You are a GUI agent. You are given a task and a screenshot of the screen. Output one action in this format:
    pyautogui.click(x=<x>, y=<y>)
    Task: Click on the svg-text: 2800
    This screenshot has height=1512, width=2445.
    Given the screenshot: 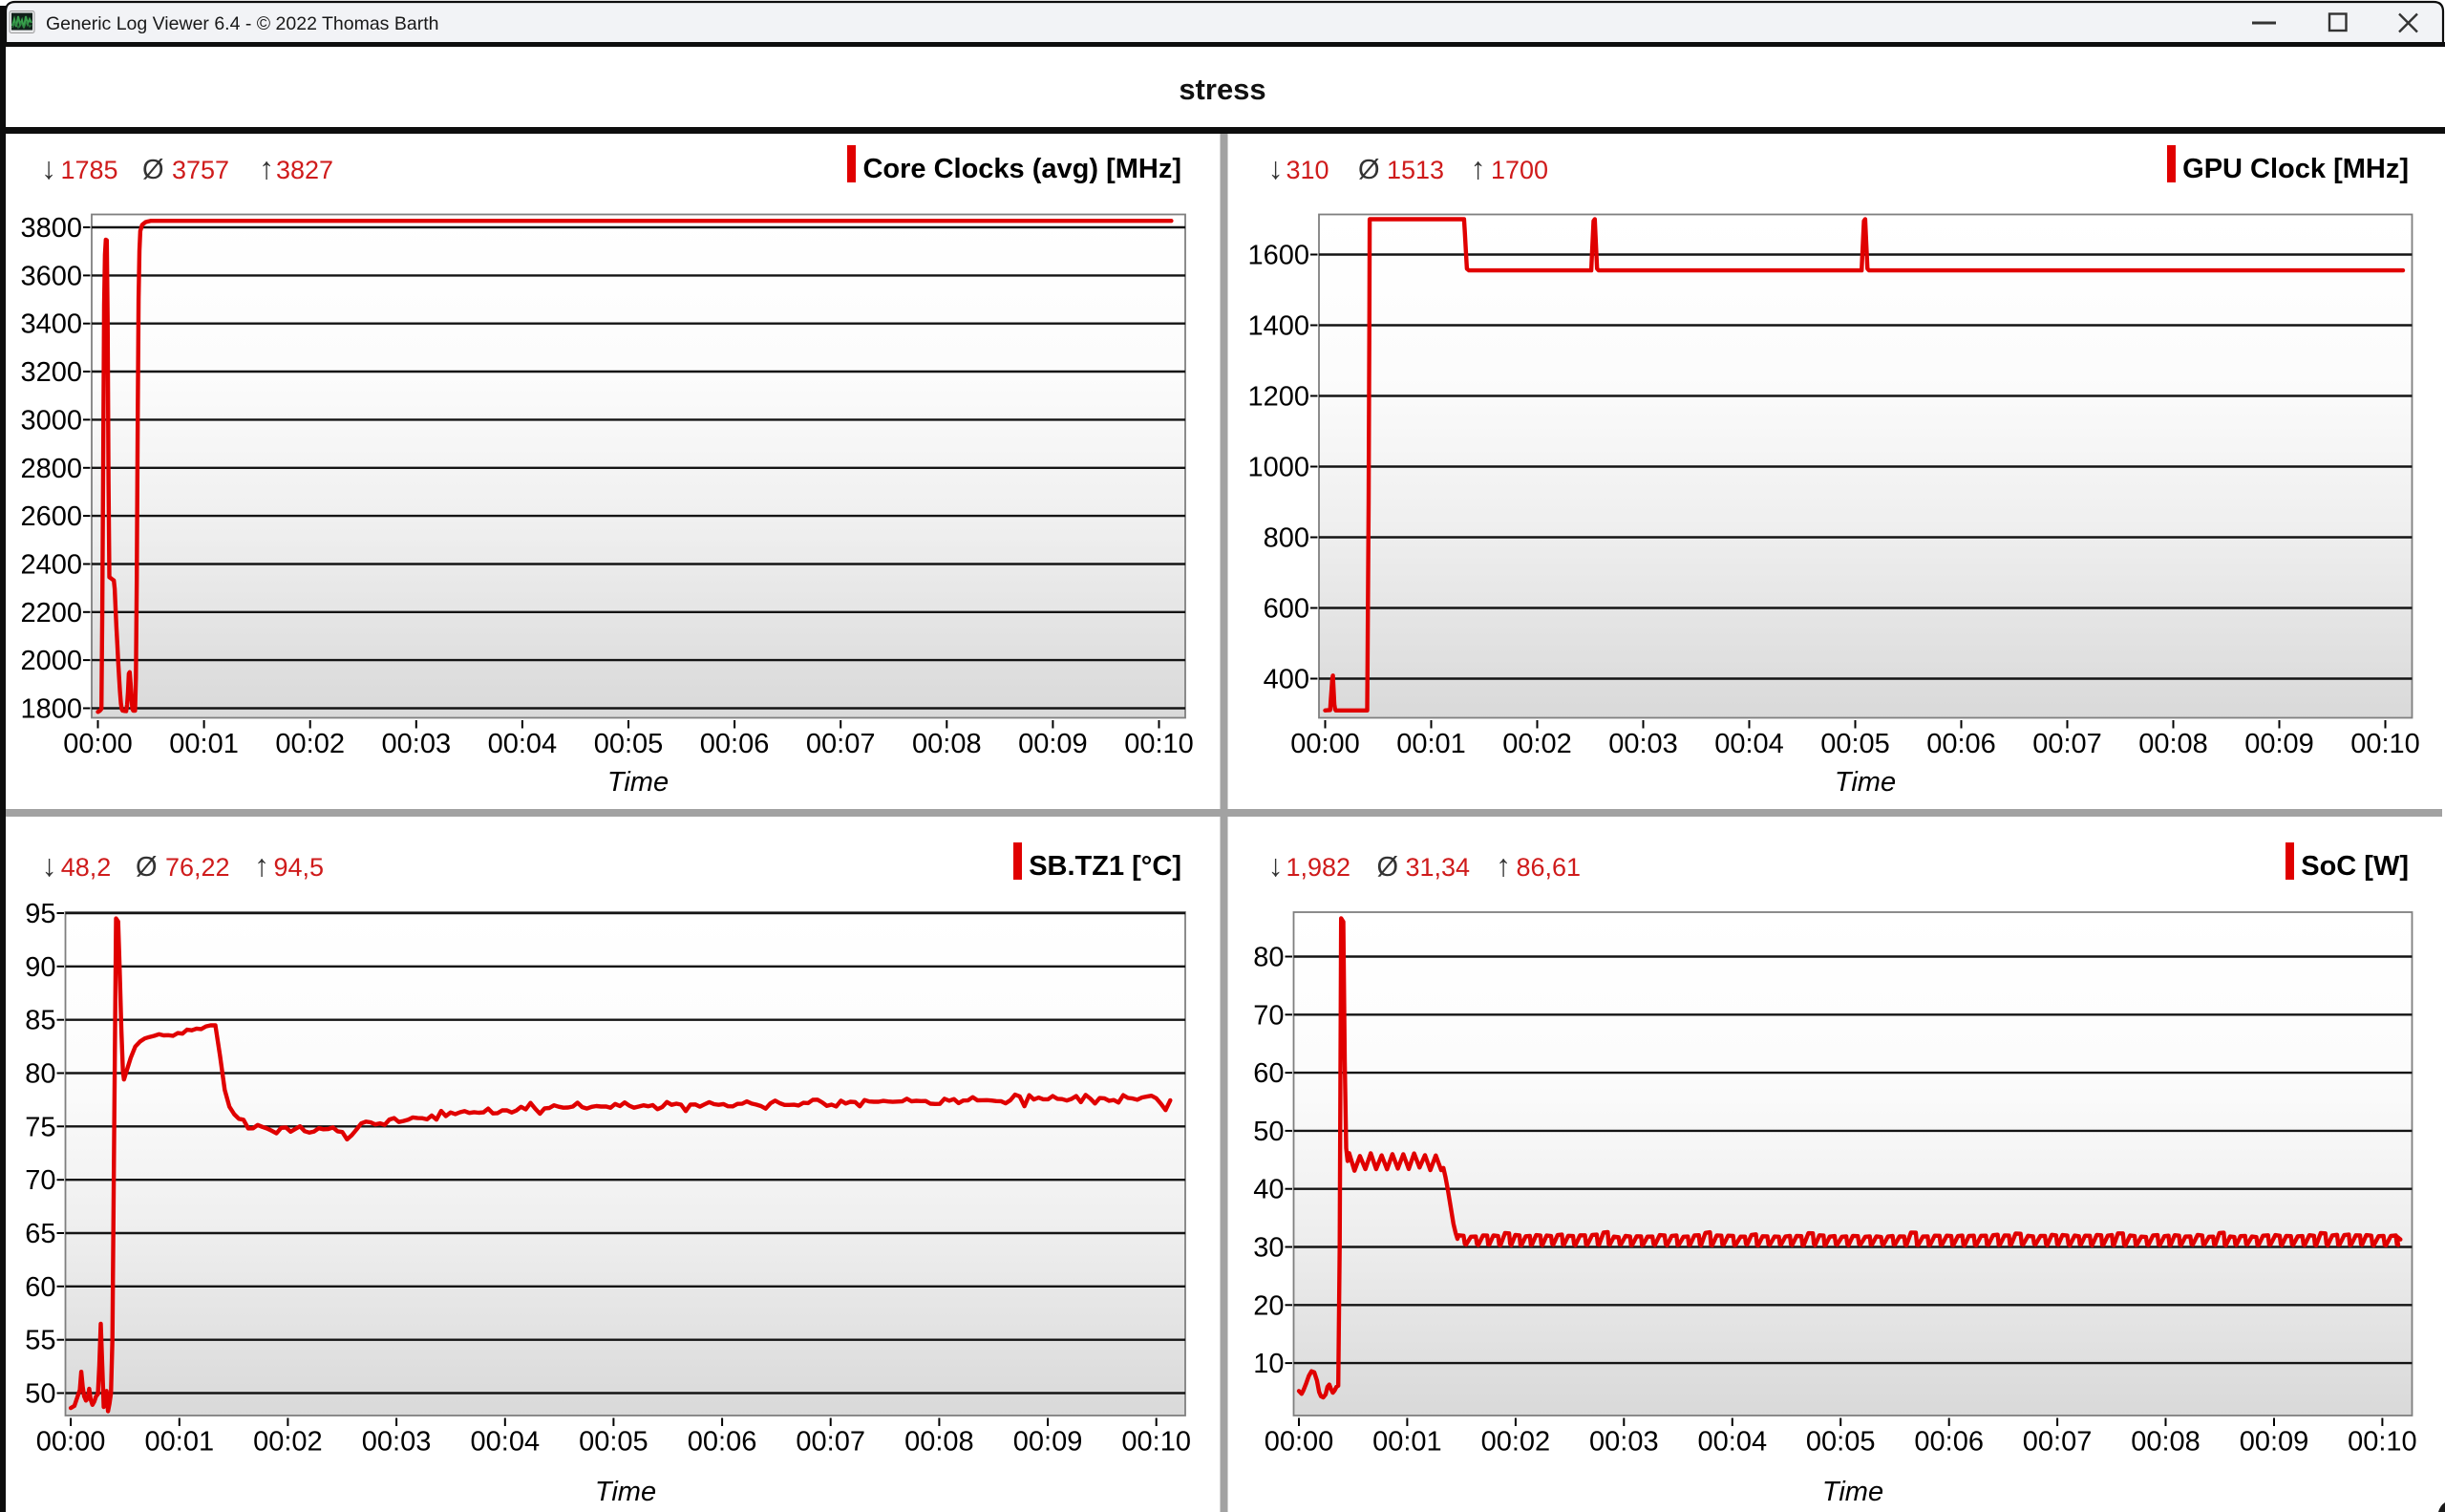 What is the action you would take?
    pyautogui.click(x=51, y=469)
    